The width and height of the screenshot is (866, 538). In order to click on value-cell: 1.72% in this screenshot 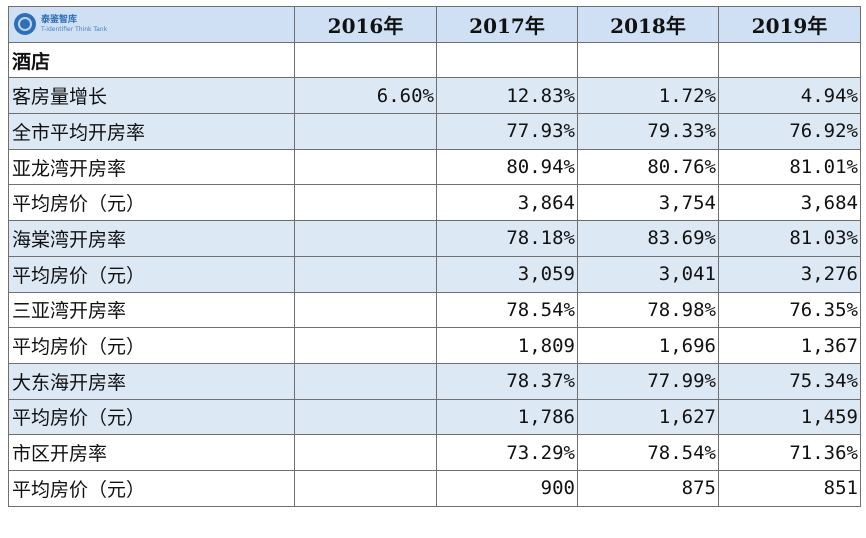, I will do `click(648, 96)`.